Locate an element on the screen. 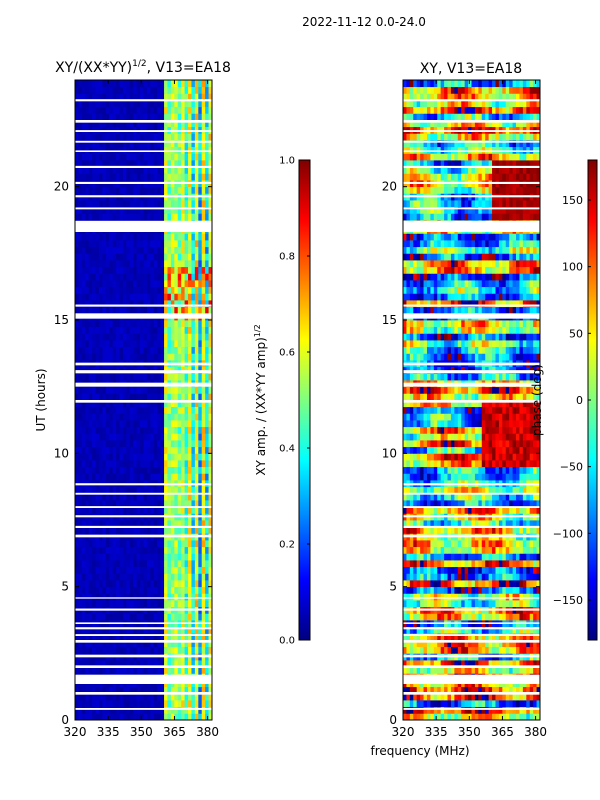 The image size is (600, 800). left-ylabel: UT (hours) is located at coordinates (41, 399).